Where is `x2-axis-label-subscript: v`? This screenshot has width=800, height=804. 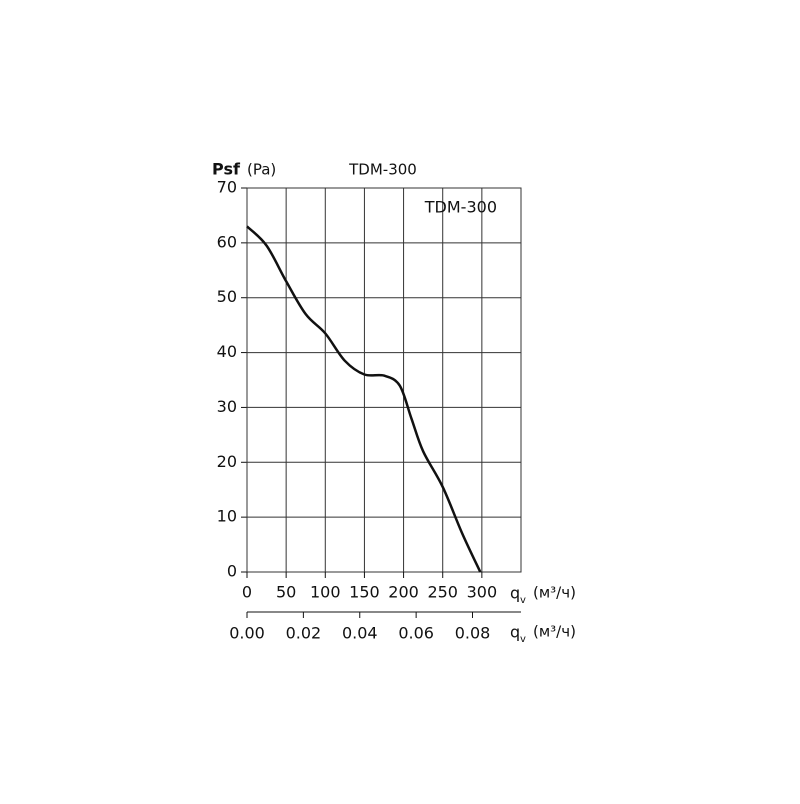 x2-axis-label-subscript: v is located at coordinates (523, 639).